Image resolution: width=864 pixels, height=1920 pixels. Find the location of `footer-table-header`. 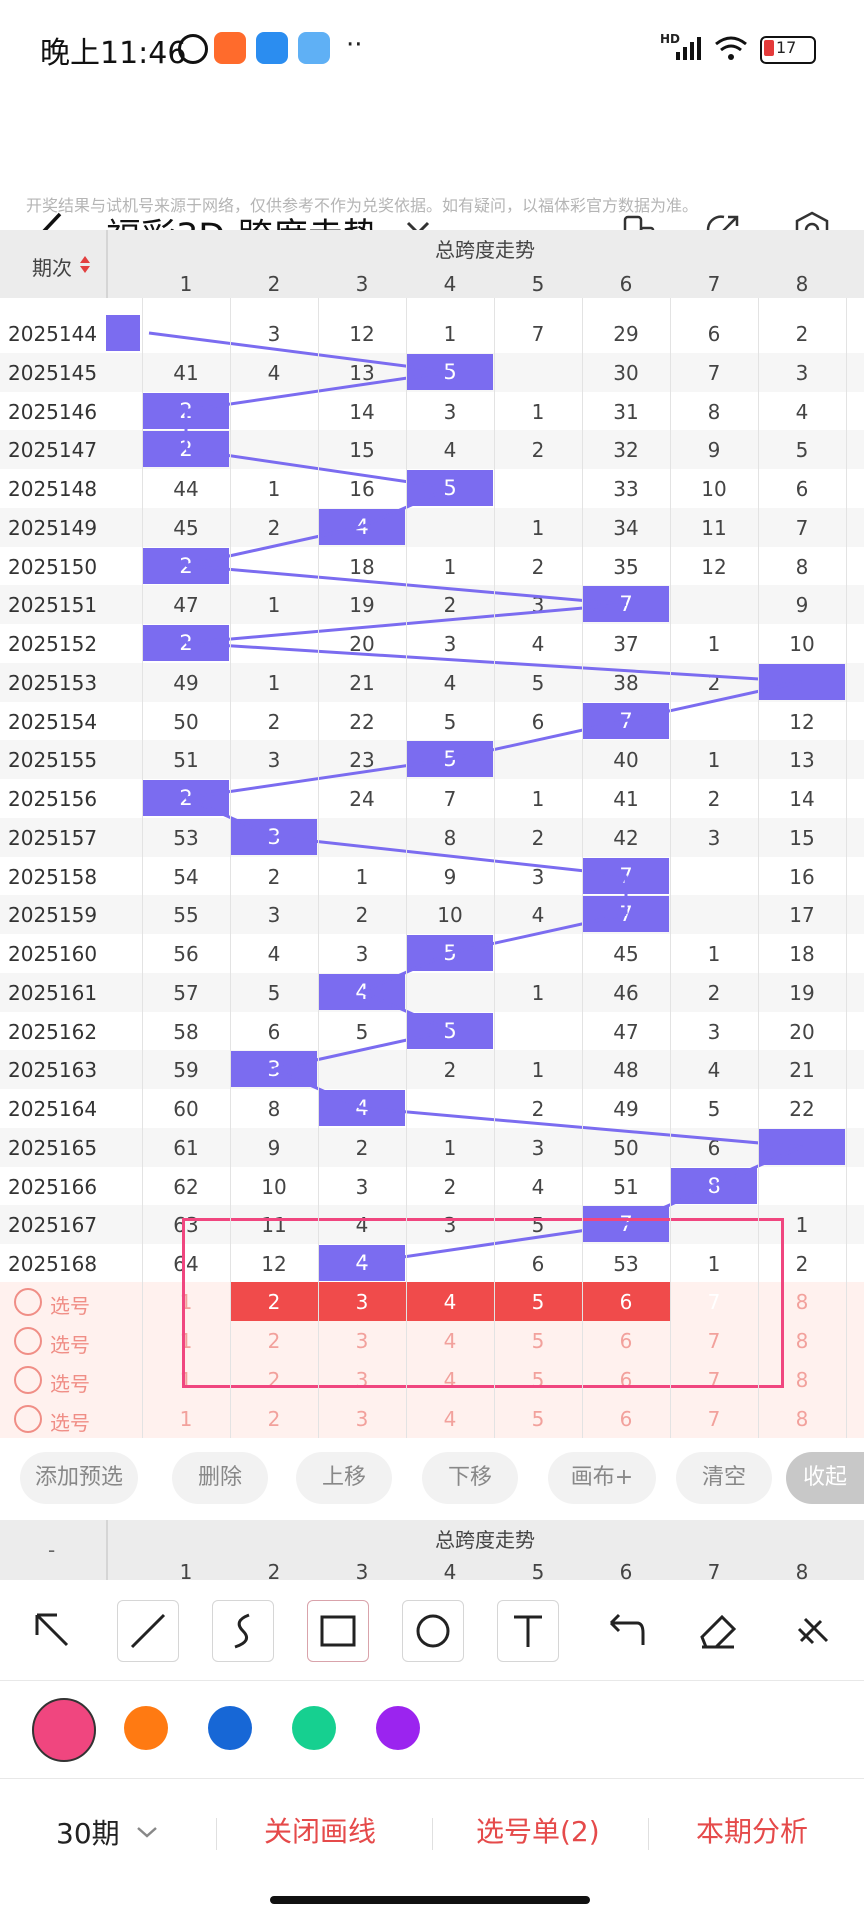

footer-table-header is located at coordinates (432, 1550).